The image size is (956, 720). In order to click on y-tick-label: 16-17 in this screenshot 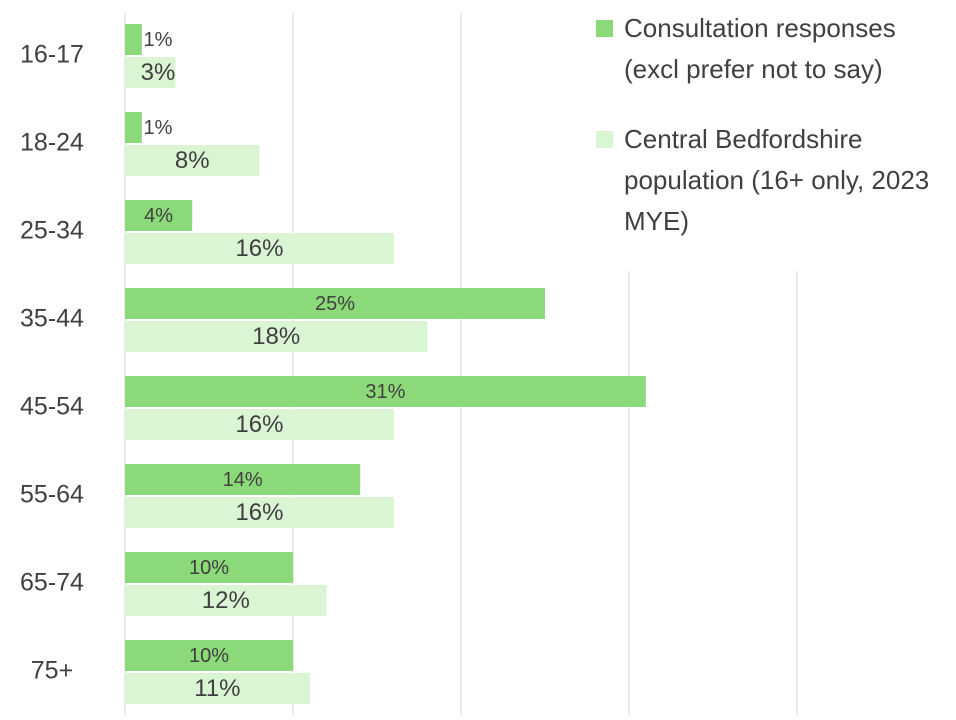, I will do `click(52, 55)`.